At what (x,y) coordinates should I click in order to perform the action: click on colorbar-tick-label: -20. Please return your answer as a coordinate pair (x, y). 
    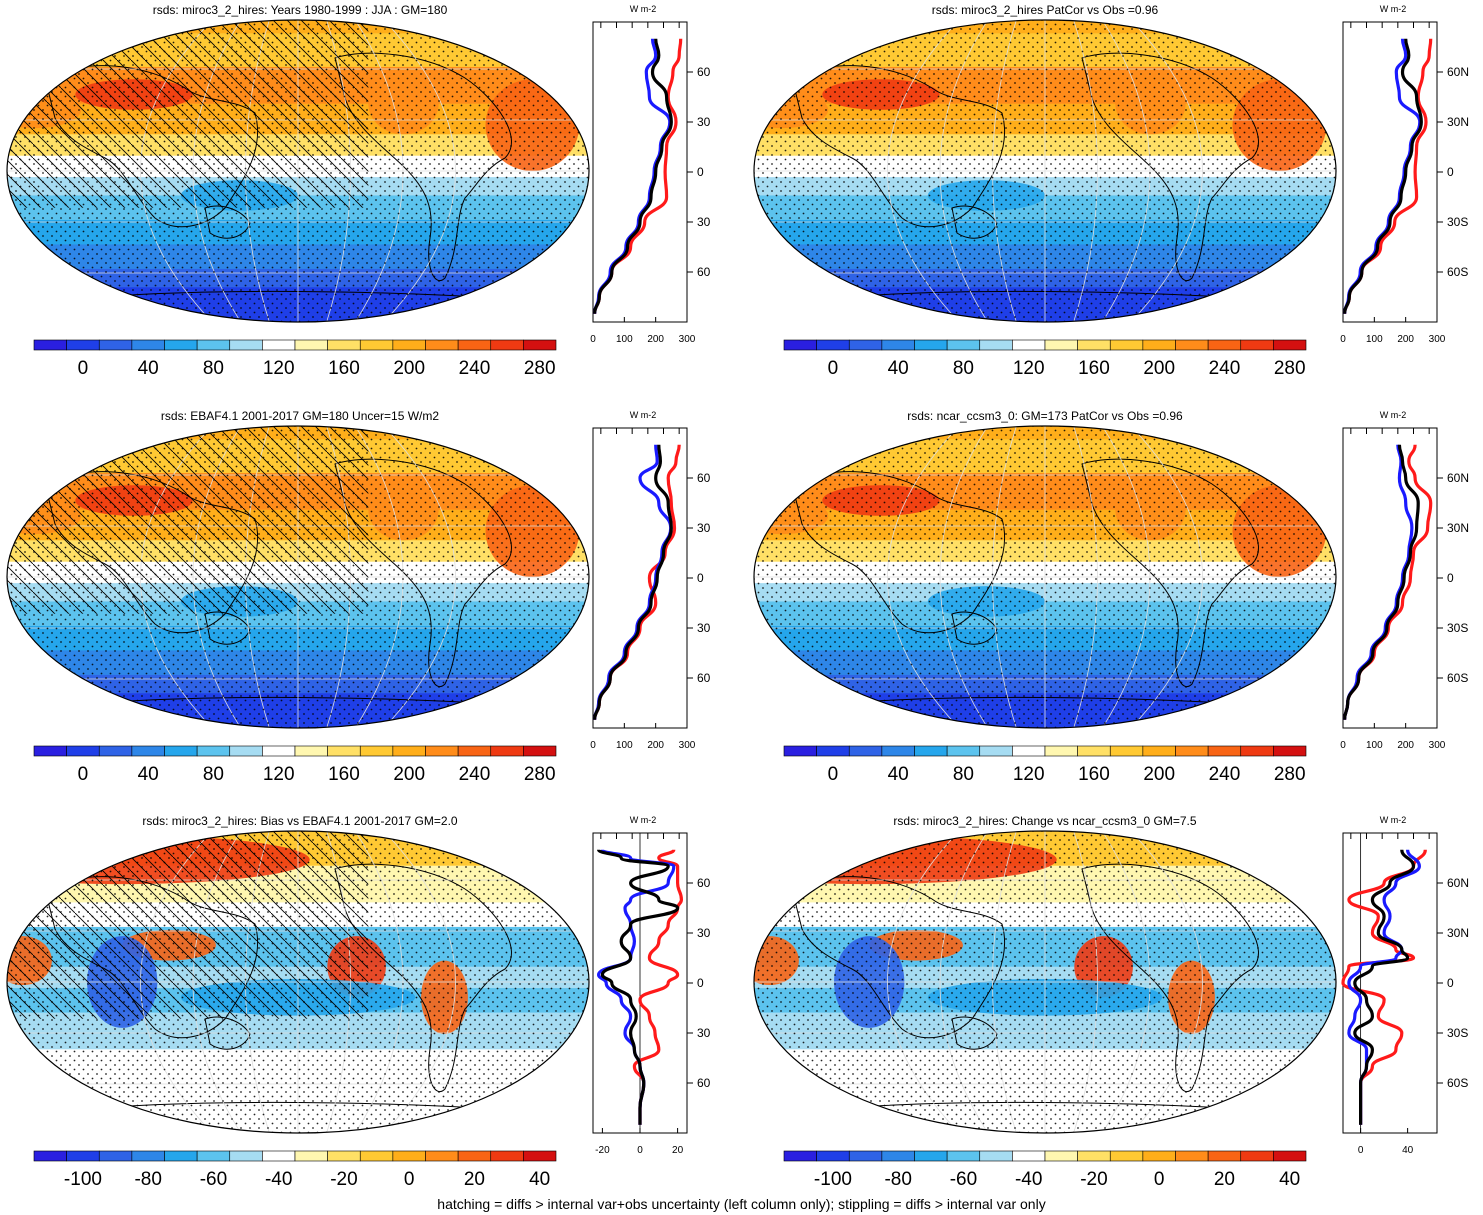
    Looking at the image, I should click on (343, 1179).